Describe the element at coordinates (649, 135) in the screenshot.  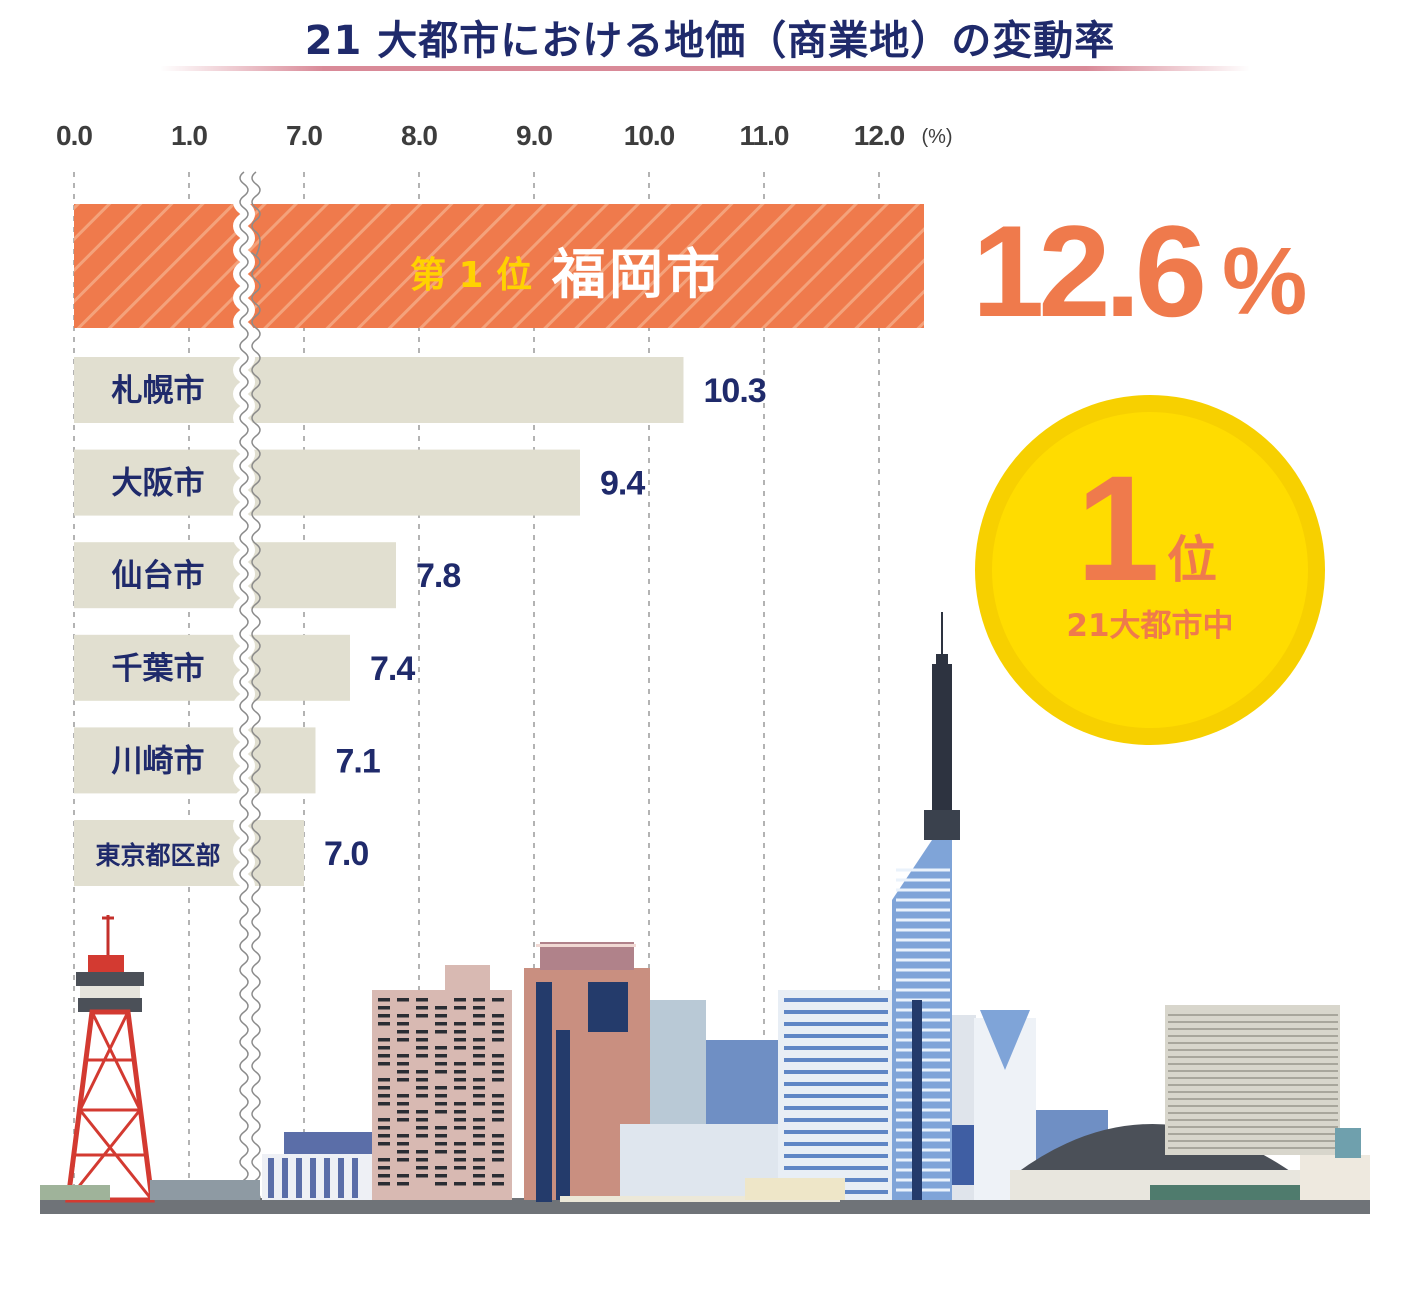
I see `x-tick-label: 10.0` at that location.